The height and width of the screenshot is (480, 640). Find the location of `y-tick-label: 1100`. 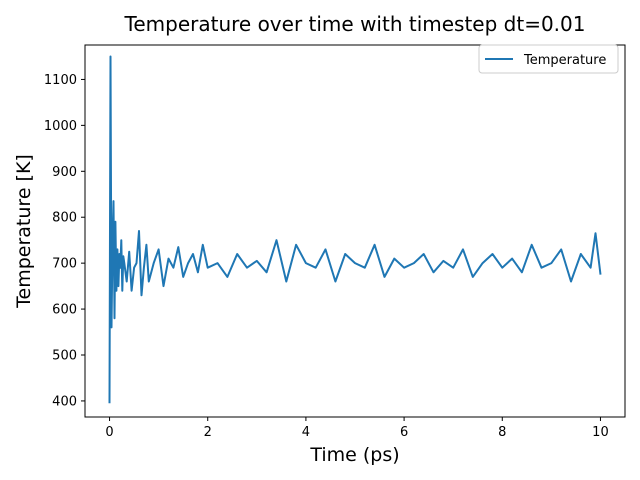

y-tick-label: 1100 is located at coordinates (60, 80).